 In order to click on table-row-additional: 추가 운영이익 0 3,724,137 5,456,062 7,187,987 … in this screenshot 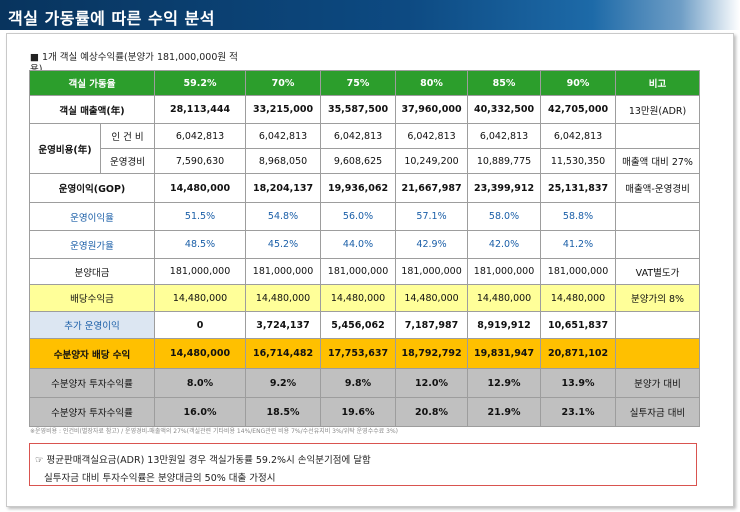, I will do `click(364, 325)`.